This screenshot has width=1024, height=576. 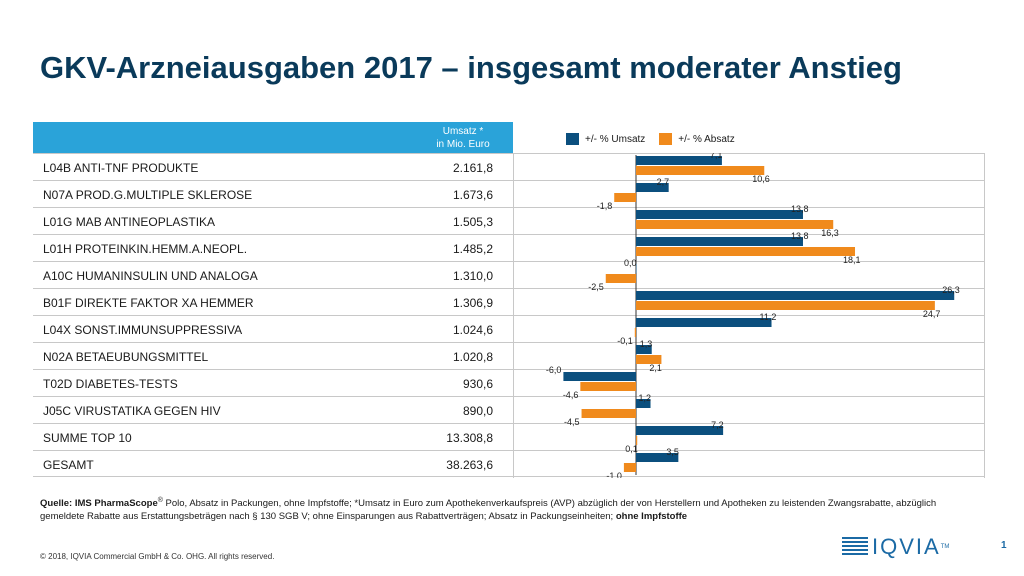 I want to click on table-row: SUMME TOP 10 13.308,8, so click(x=509, y=436).